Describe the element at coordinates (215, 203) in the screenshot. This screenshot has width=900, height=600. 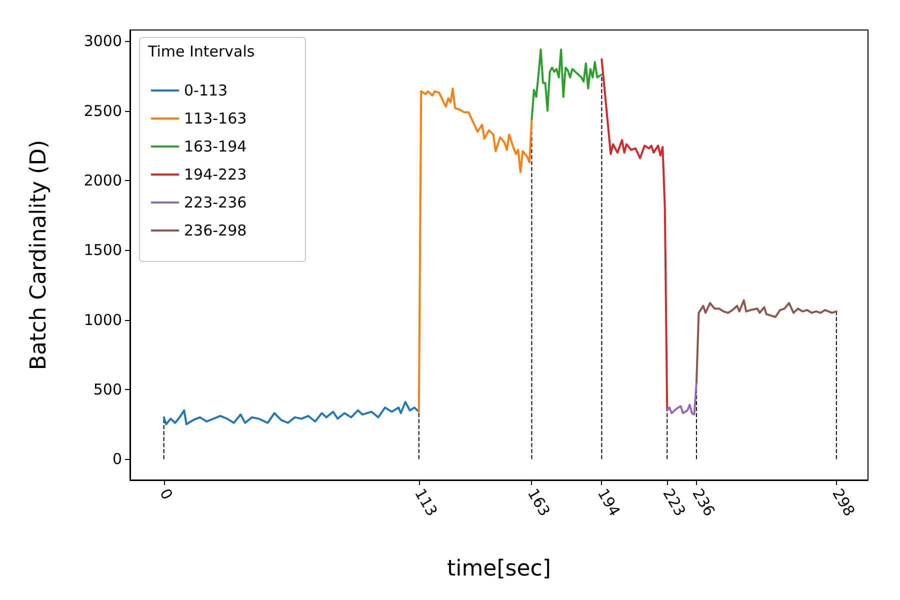
I see `legend-label: 223-236` at that location.